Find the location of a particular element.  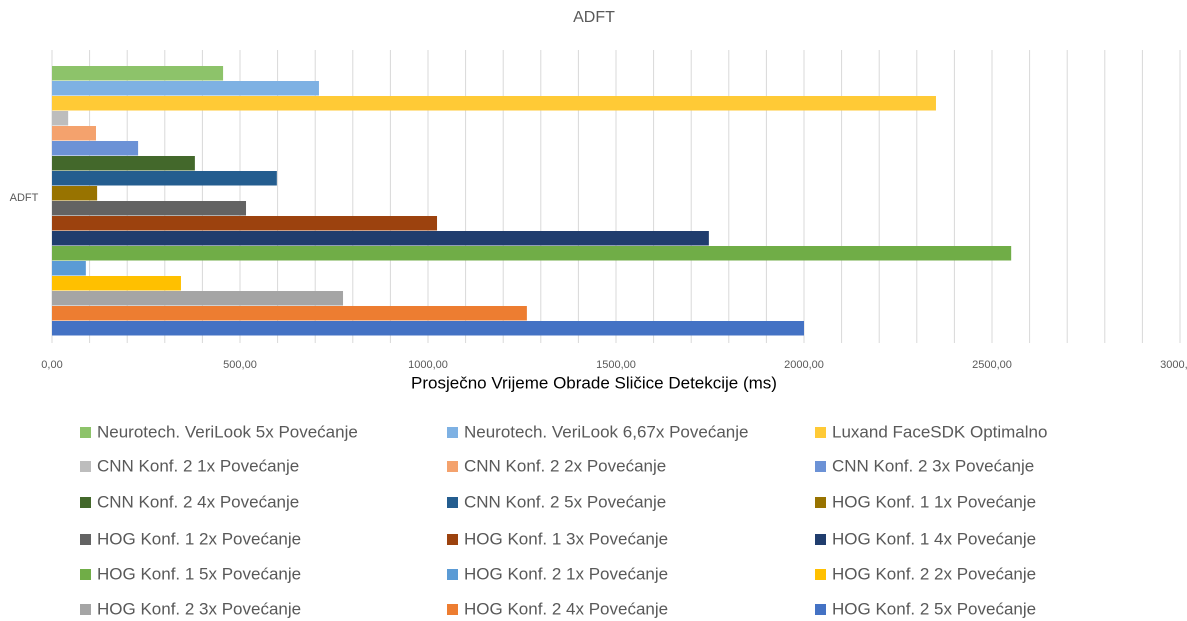

legend-label: HOG Konf. 2 3x Povećanje is located at coordinates (199, 608).